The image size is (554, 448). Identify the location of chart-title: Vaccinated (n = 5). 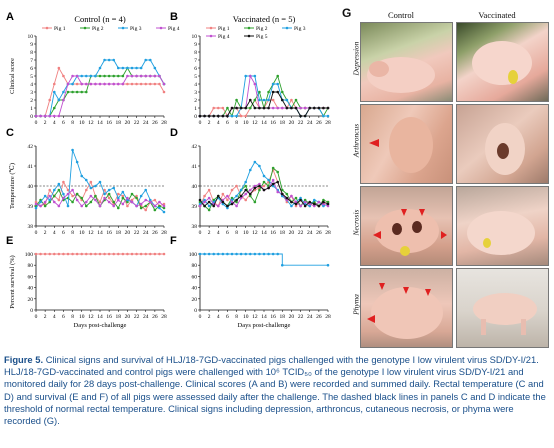
(264, 19).